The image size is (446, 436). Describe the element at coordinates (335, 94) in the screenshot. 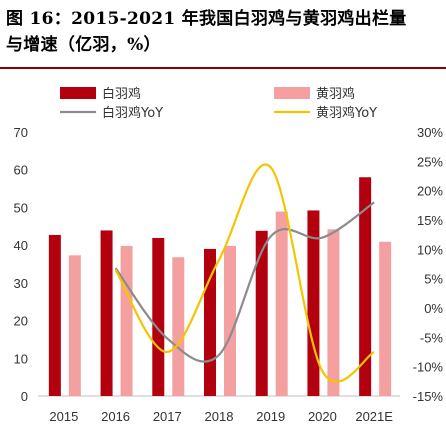

I see `legend-label-1: 黄羽鸡` at that location.